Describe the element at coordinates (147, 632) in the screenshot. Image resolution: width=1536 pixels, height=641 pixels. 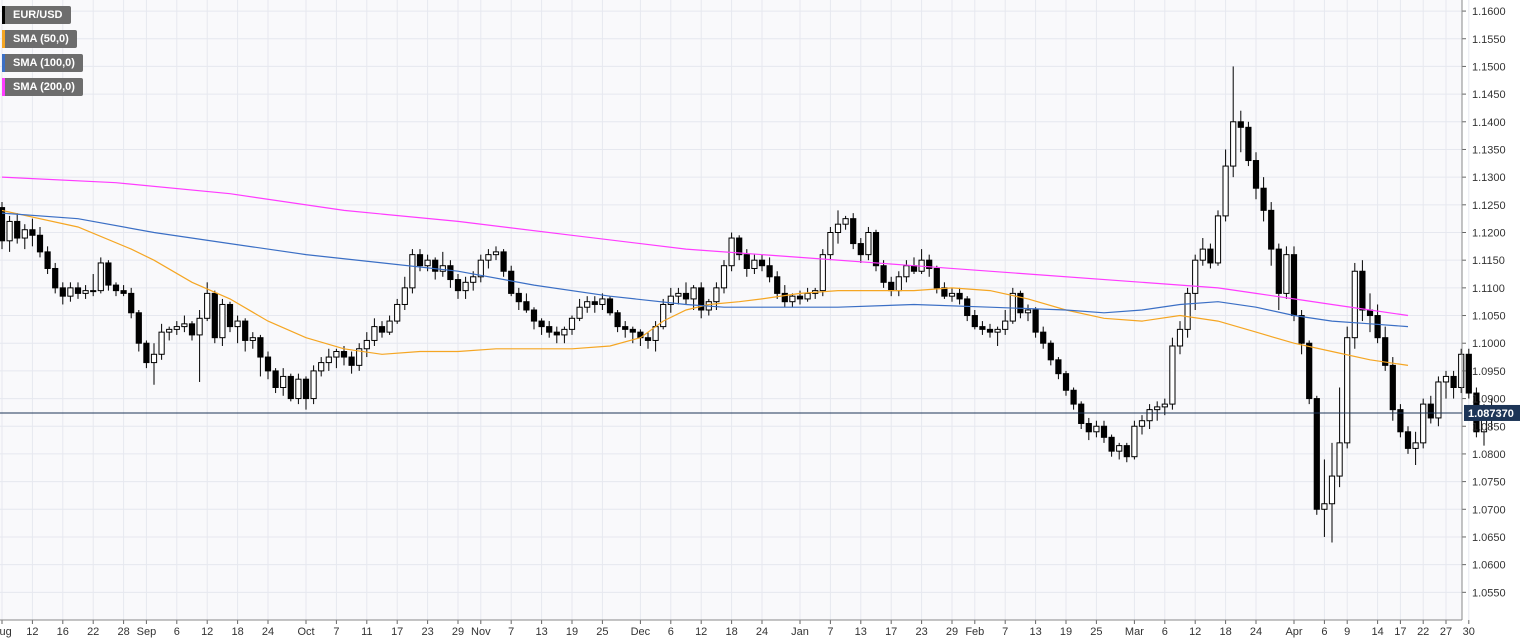
I see `x-tick-label: Sep` at that location.